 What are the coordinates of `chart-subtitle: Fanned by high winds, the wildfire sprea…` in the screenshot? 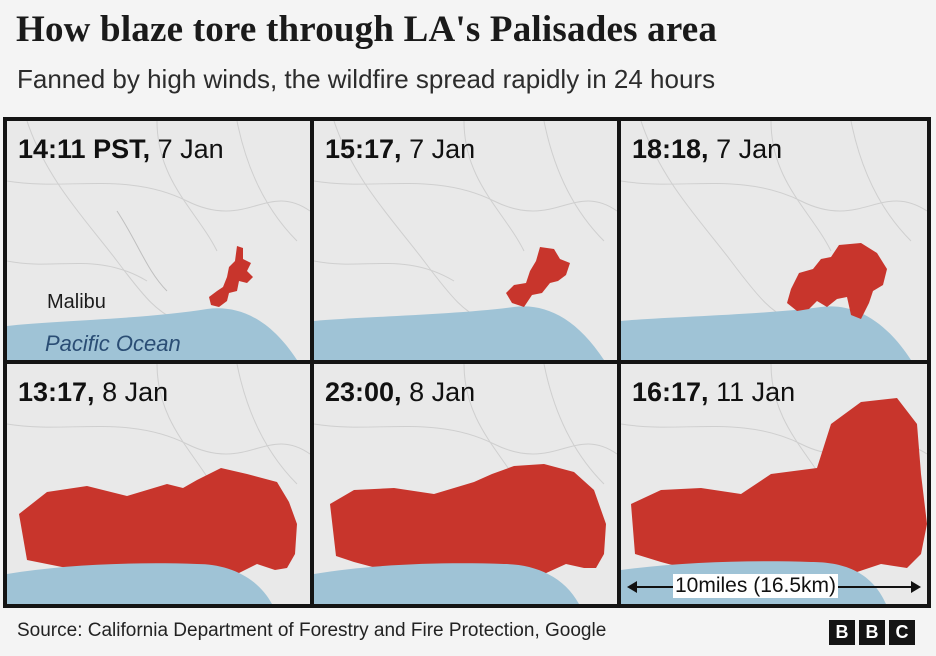 It's located at (366, 79).